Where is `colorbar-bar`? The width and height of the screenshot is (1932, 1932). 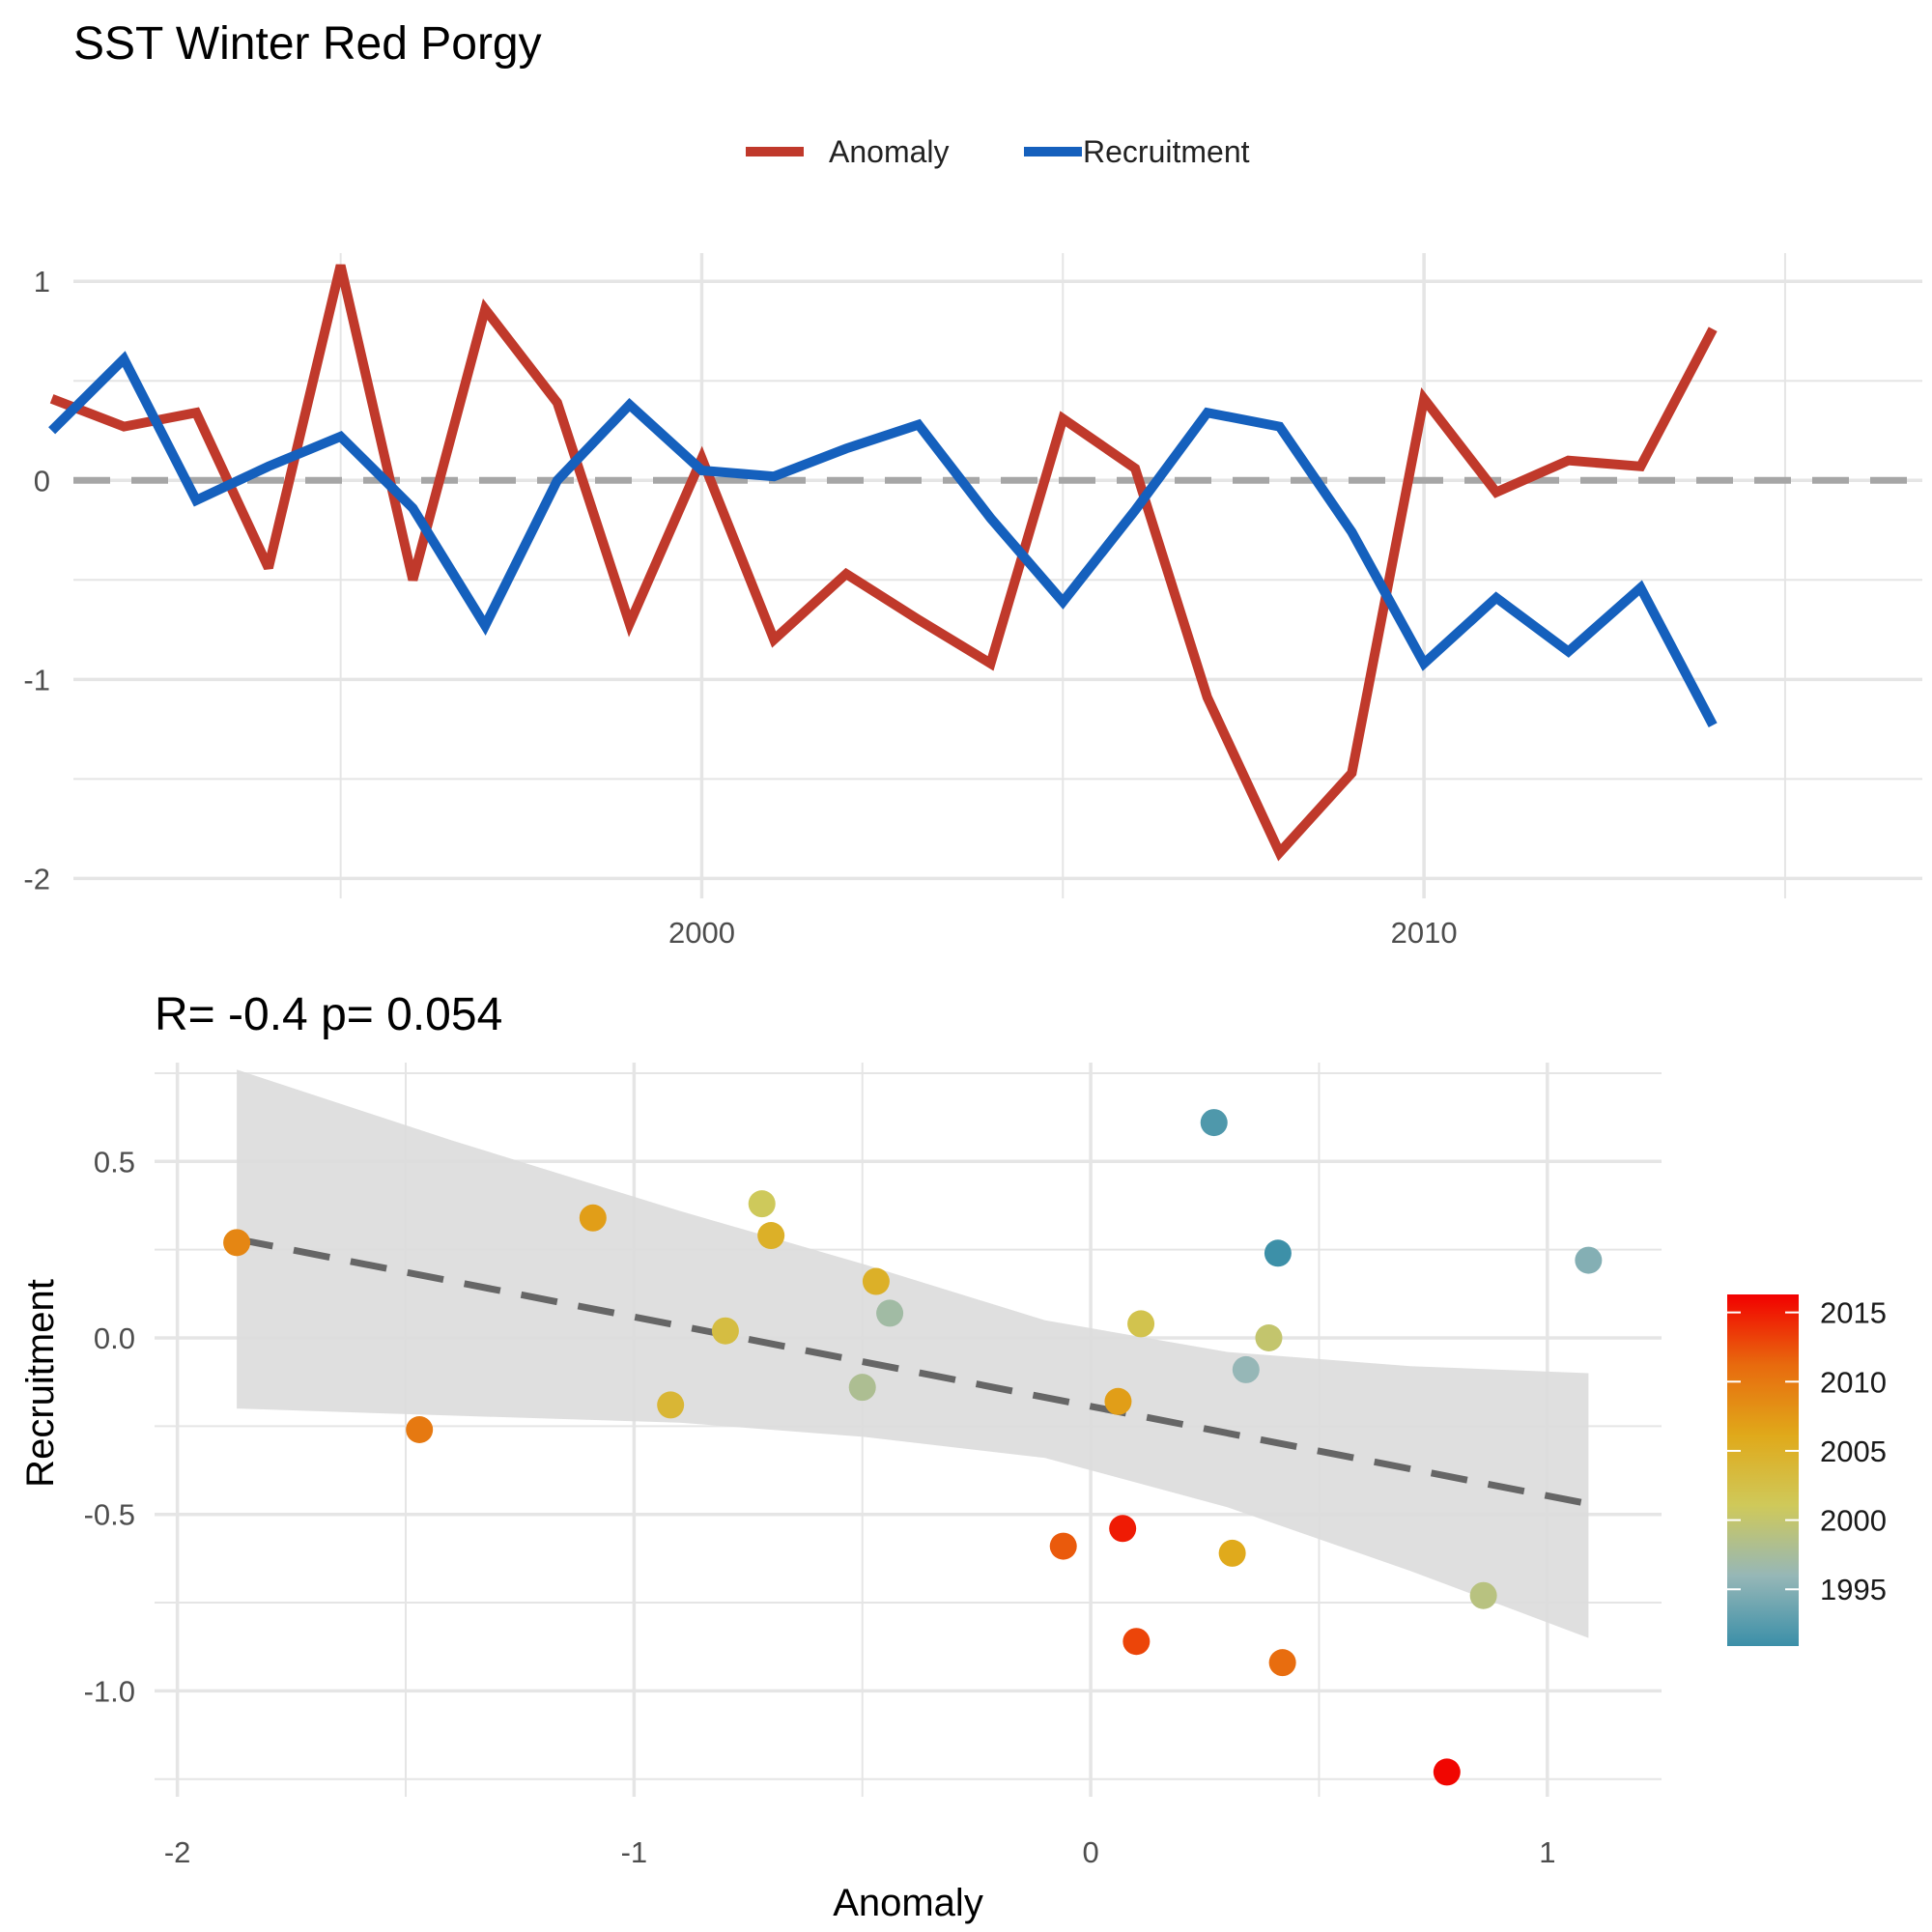 colorbar-bar is located at coordinates (1763, 1470).